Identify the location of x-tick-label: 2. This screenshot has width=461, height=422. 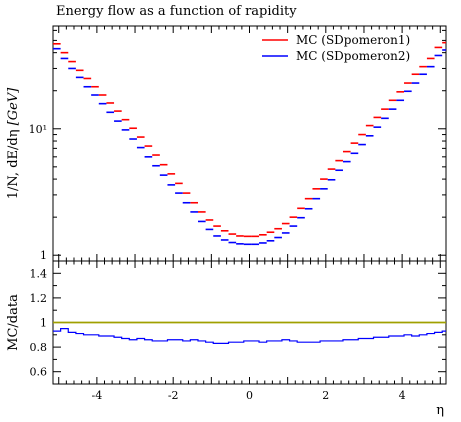
(325, 395).